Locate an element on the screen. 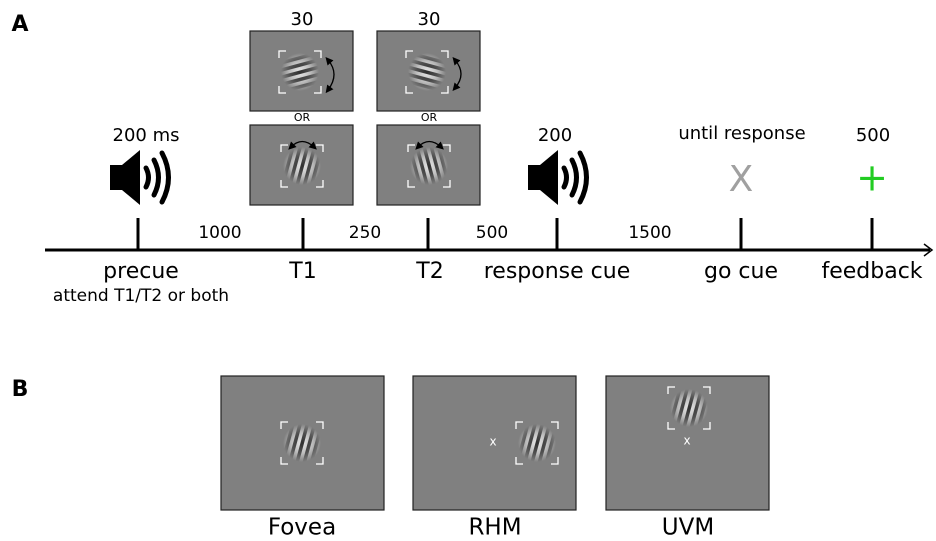 This screenshot has height=541, width=936. event-label: go cue is located at coordinates (741, 271).